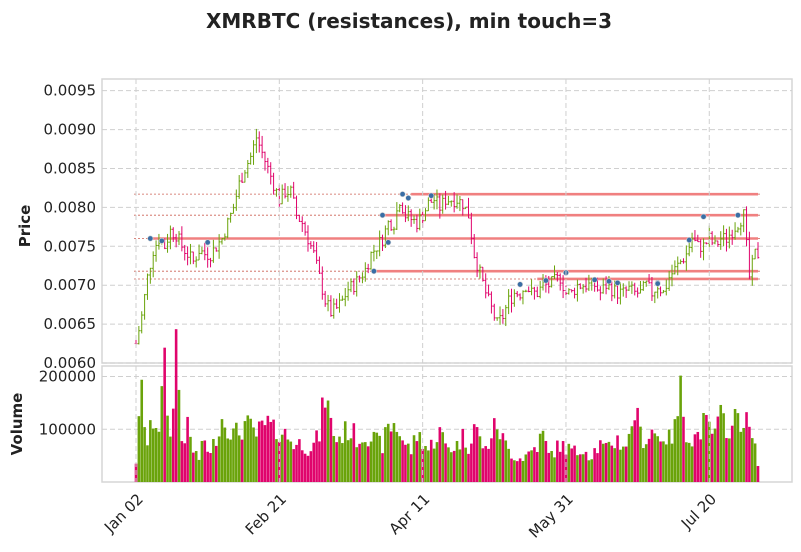  I want to click on price-axis-label: Price, so click(25, 226).